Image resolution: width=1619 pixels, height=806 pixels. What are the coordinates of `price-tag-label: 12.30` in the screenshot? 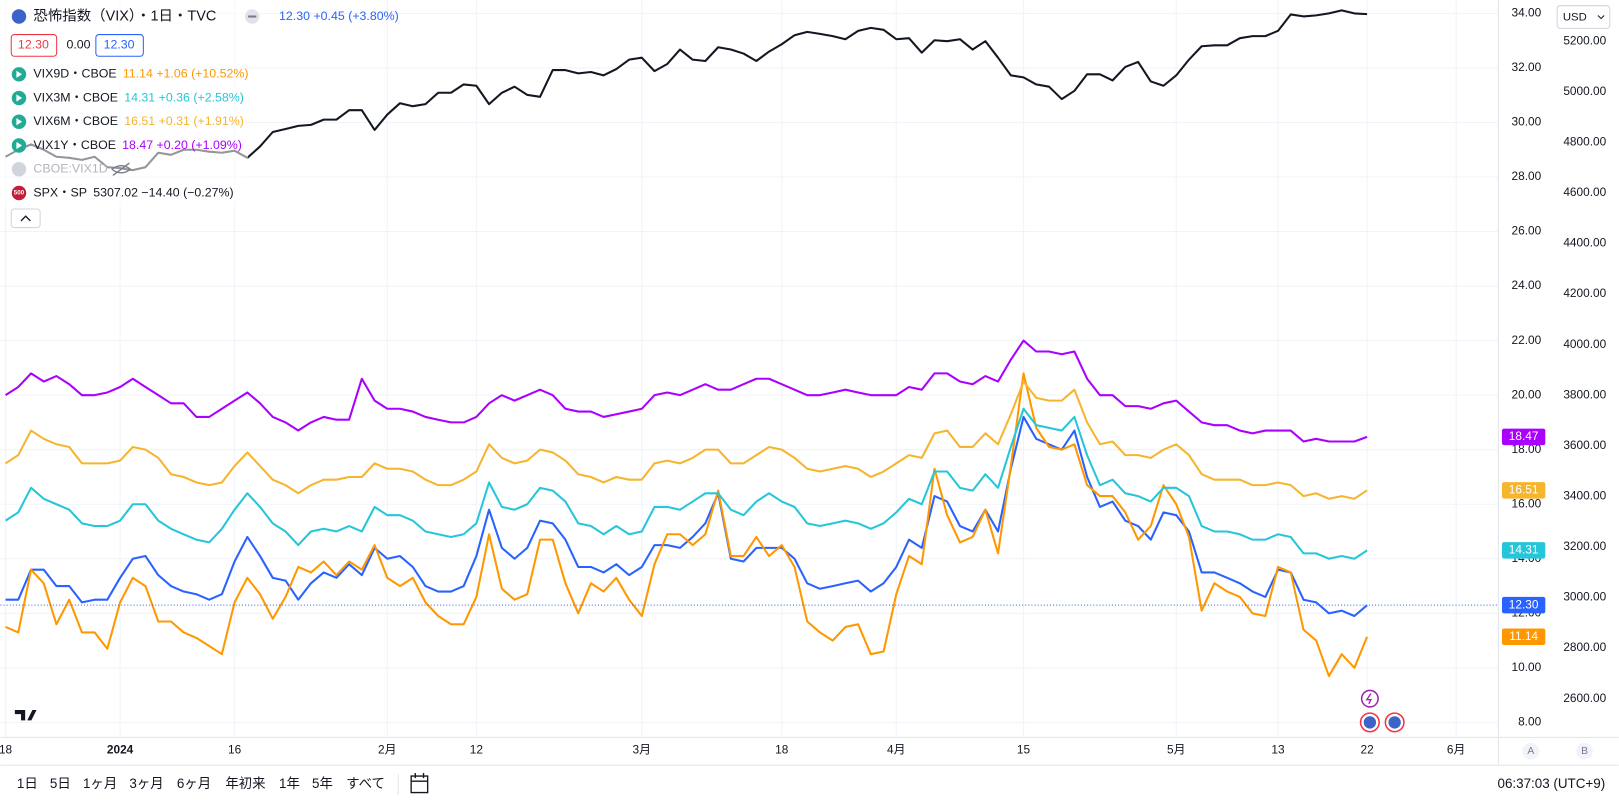 It's located at (1524, 604).